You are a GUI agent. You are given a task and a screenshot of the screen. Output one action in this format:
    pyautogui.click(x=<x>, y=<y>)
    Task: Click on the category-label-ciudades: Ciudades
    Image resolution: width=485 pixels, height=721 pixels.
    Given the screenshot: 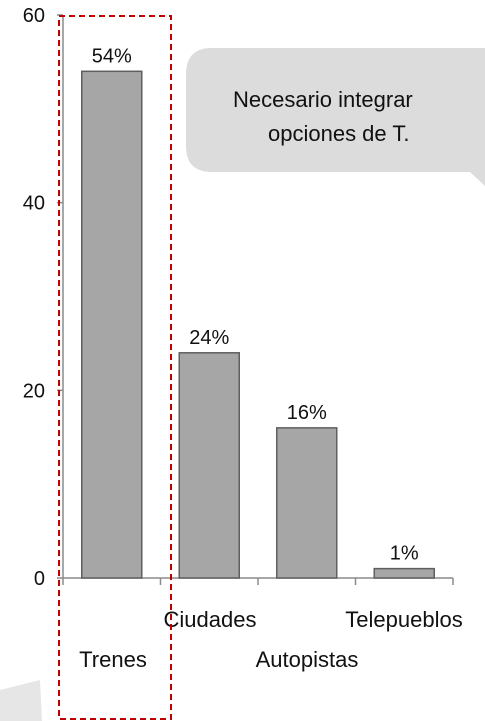 What is the action you would take?
    pyautogui.click(x=210, y=619)
    